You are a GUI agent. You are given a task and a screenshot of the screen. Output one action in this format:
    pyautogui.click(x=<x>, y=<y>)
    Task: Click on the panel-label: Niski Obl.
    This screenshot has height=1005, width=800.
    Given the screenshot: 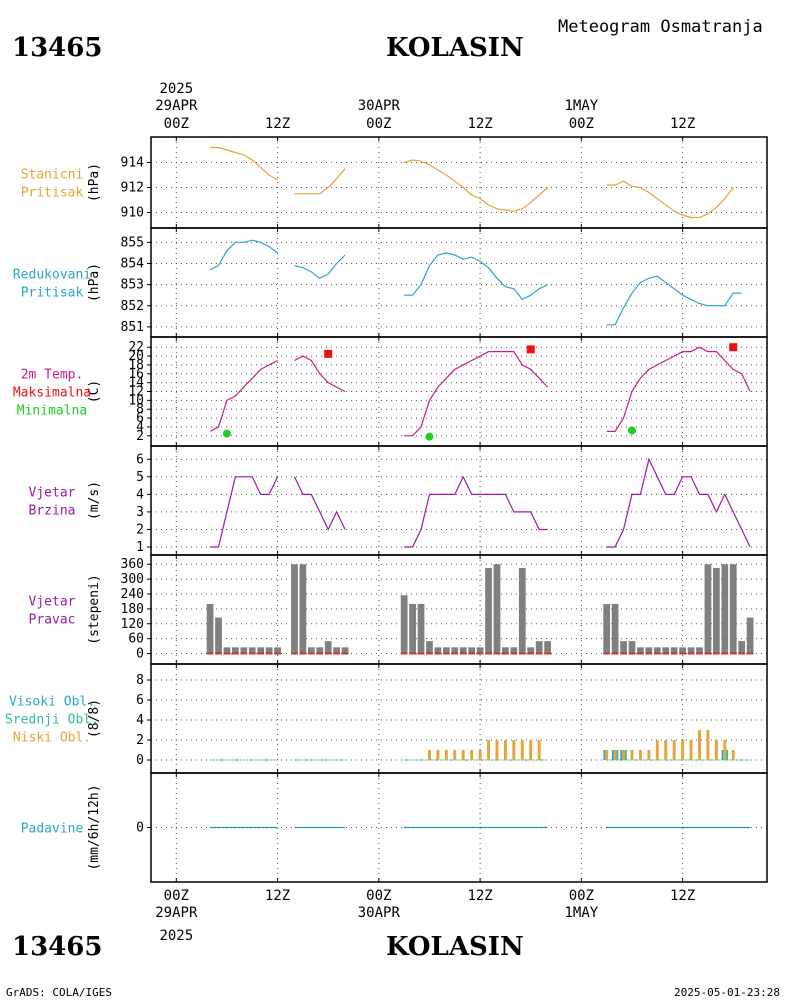 What is the action you would take?
    pyautogui.click(x=52, y=738)
    